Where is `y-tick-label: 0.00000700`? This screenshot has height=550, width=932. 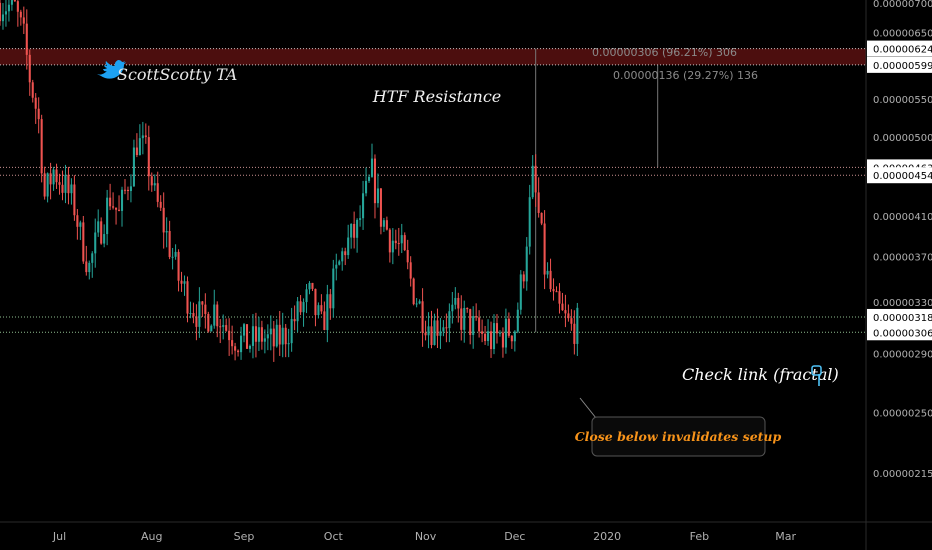
y-tick-label: 0.00000700 is located at coordinates (902, 5).